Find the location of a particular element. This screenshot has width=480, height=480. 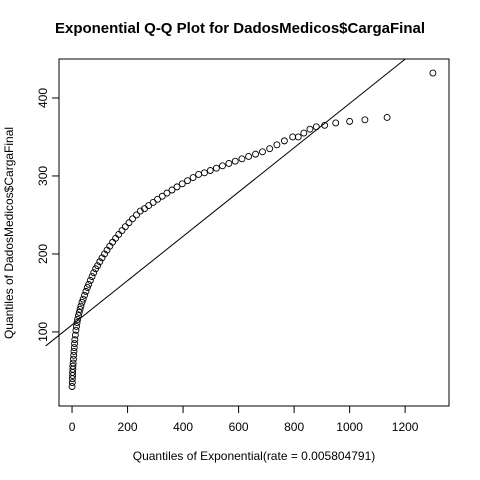

y-tick-label: 200 is located at coordinates (43, 254).